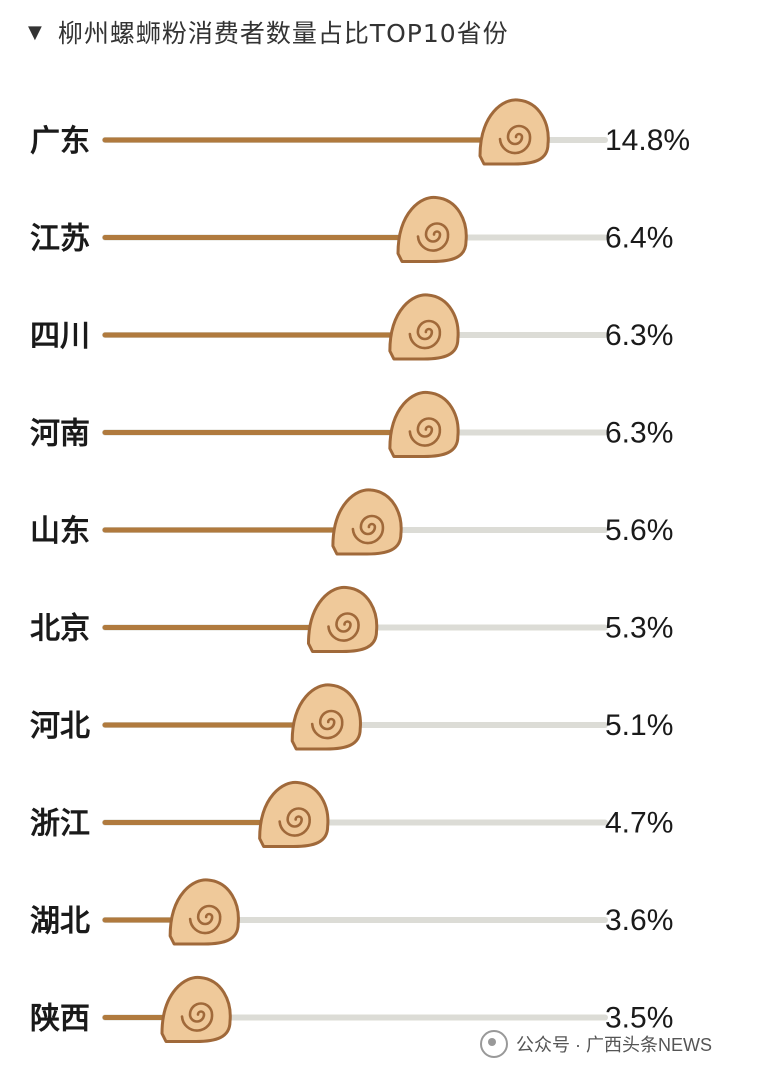 The width and height of the screenshot is (759, 1078). I want to click on value-label: 3.5%, so click(639, 1018).